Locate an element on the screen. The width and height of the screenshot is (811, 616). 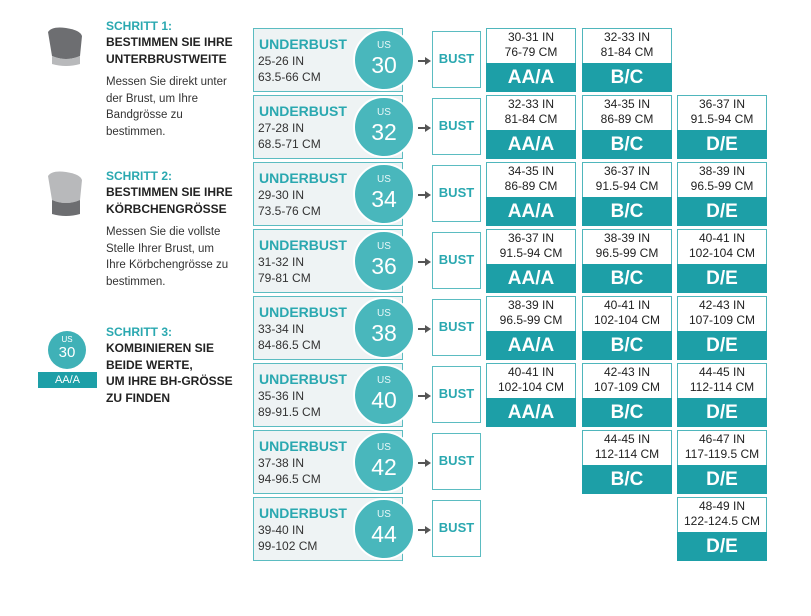
example-cup: AA/A is located at coordinates (67, 380).